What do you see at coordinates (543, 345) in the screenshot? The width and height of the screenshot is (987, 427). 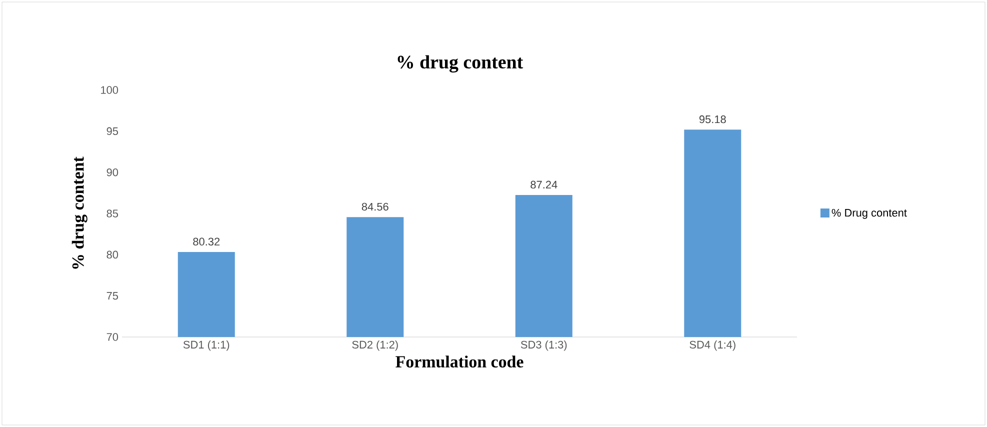 I see `x-tick-label: SD3 (1:3)` at bounding box center [543, 345].